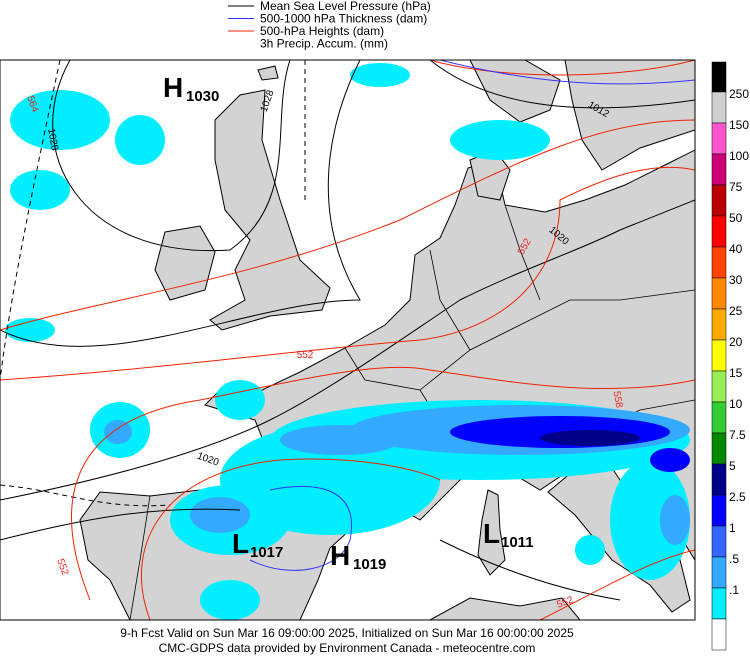 This screenshot has width=750, height=656. What do you see at coordinates (739, 125) in the screenshot?
I see `colorbar-label: 150` at bounding box center [739, 125].